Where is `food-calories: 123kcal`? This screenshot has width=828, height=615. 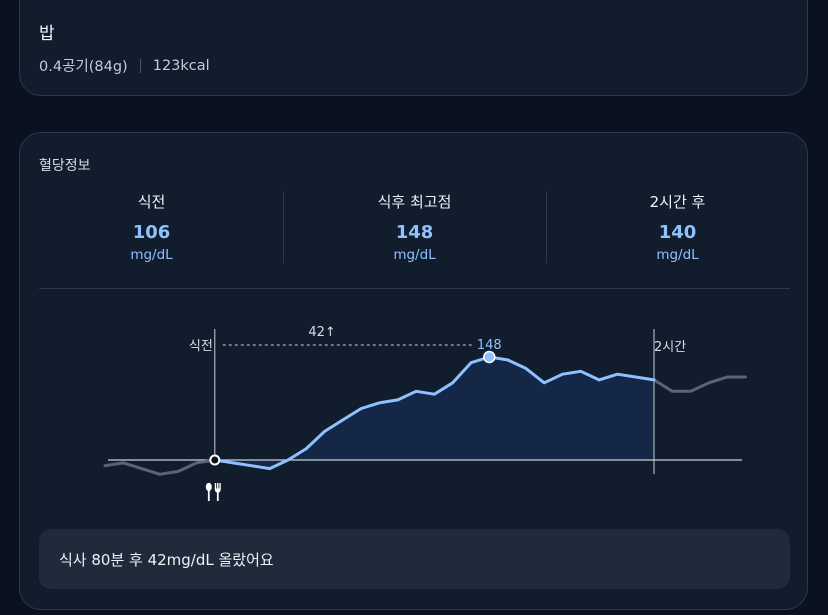 food-calories: 123kcal is located at coordinates (181, 65).